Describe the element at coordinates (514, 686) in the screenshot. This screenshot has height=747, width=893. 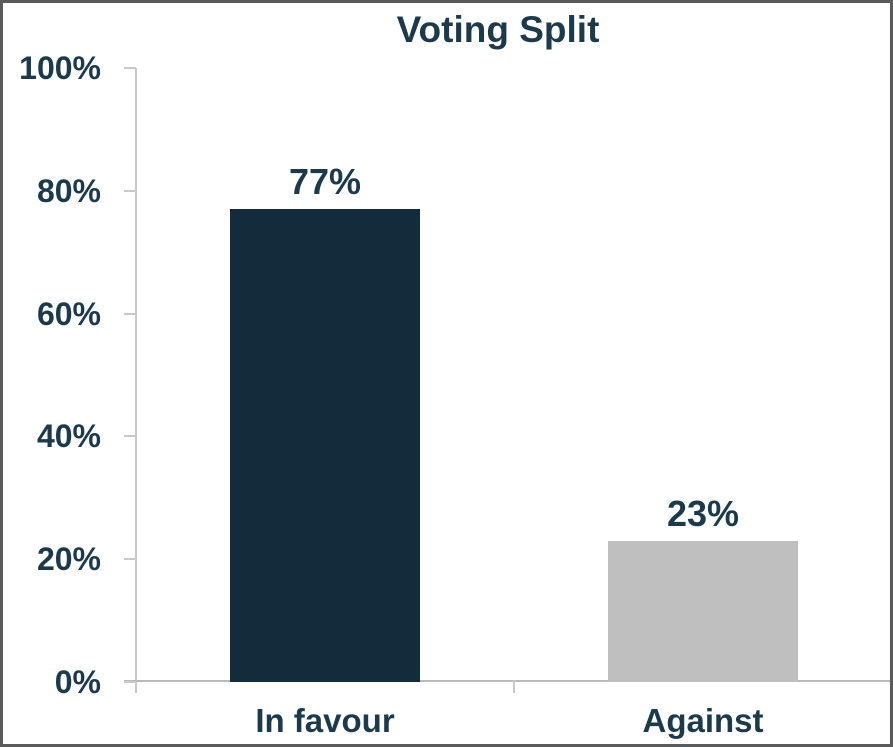
I see `x-axis-tick-mark` at that location.